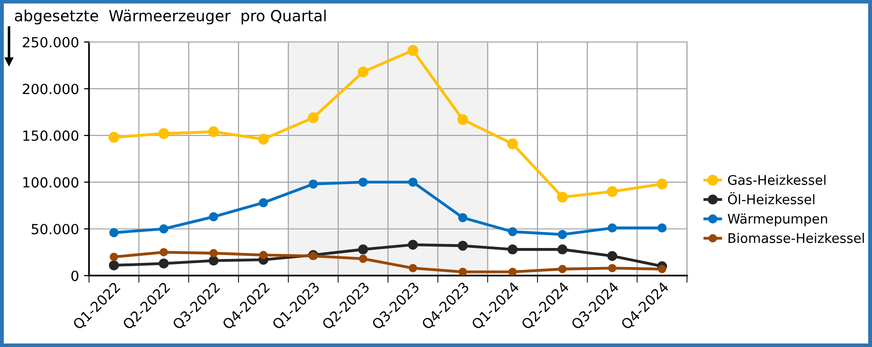 The image size is (872, 347). What do you see at coordinates (50, 135) in the screenshot?
I see `y-tick-label: 150.000` at bounding box center [50, 135].